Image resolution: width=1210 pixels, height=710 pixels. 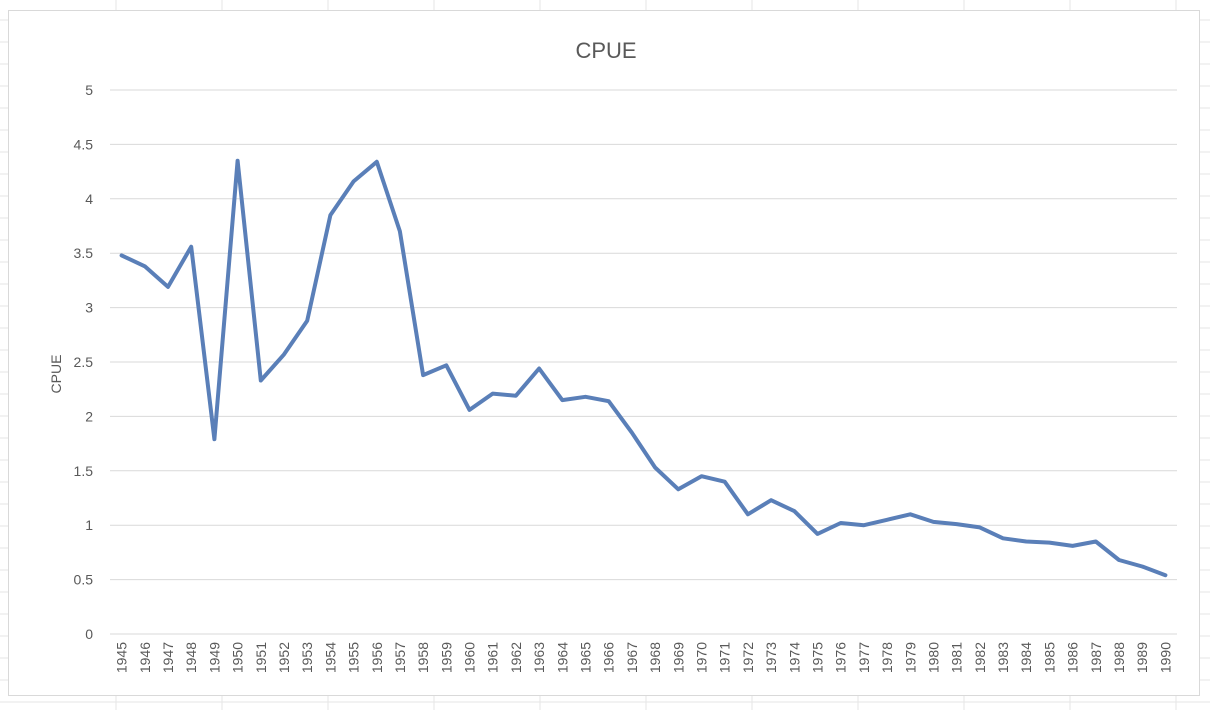 What do you see at coordinates (887, 657) in the screenshot?
I see `x-tick-label: 1978` at bounding box center [887, 657].